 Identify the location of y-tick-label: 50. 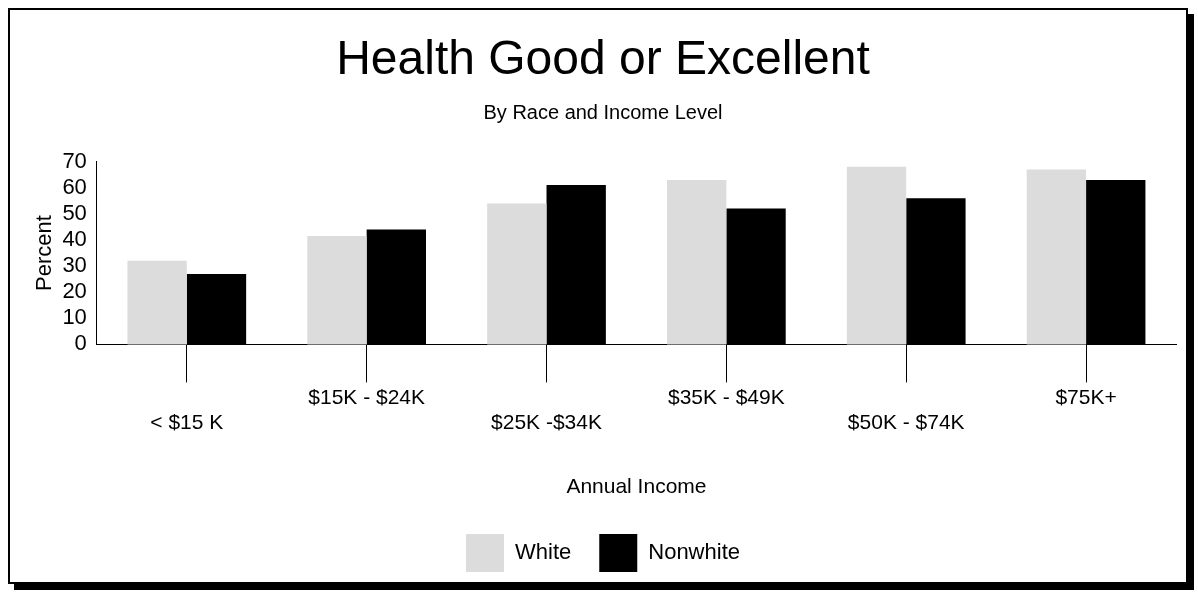
(74, 212).